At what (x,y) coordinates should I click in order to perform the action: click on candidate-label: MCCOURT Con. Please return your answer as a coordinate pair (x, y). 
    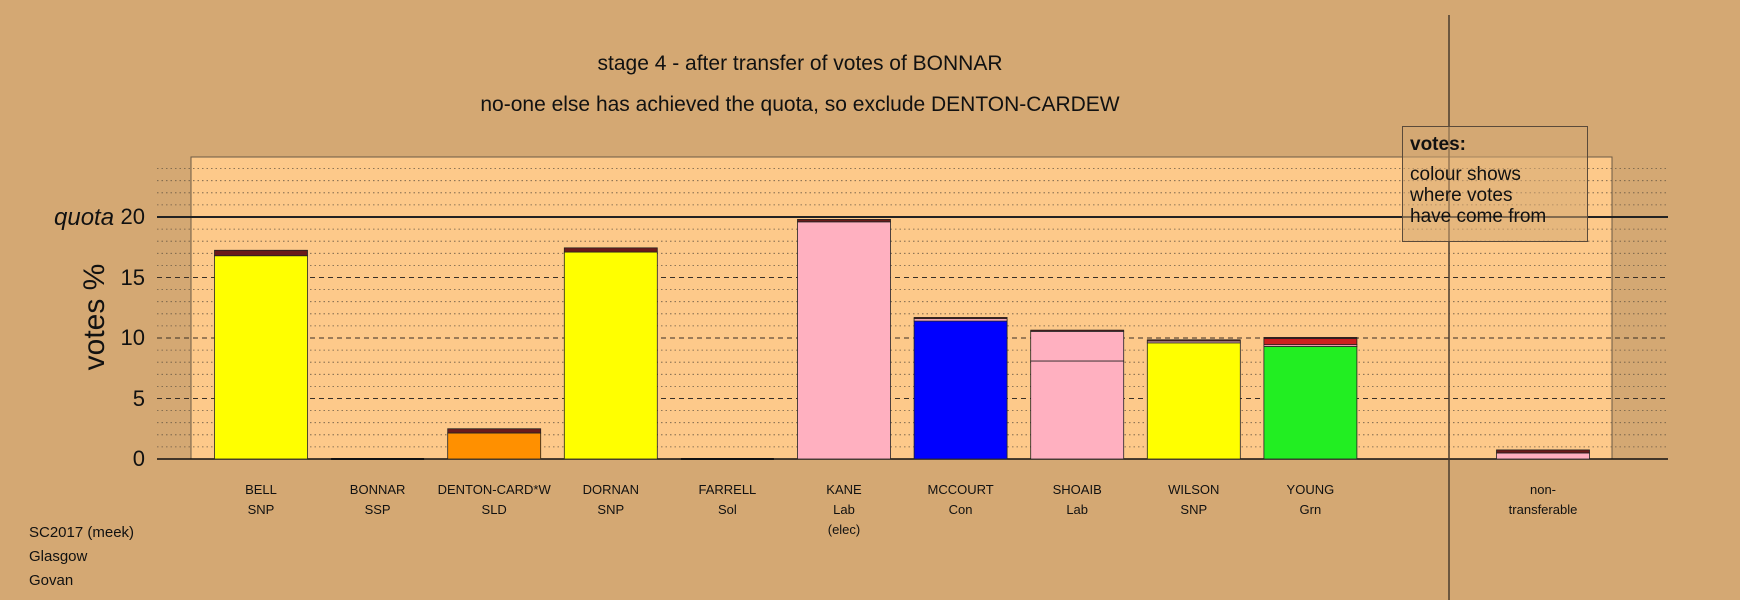
    Looking at the image, I should click on (960, 499).